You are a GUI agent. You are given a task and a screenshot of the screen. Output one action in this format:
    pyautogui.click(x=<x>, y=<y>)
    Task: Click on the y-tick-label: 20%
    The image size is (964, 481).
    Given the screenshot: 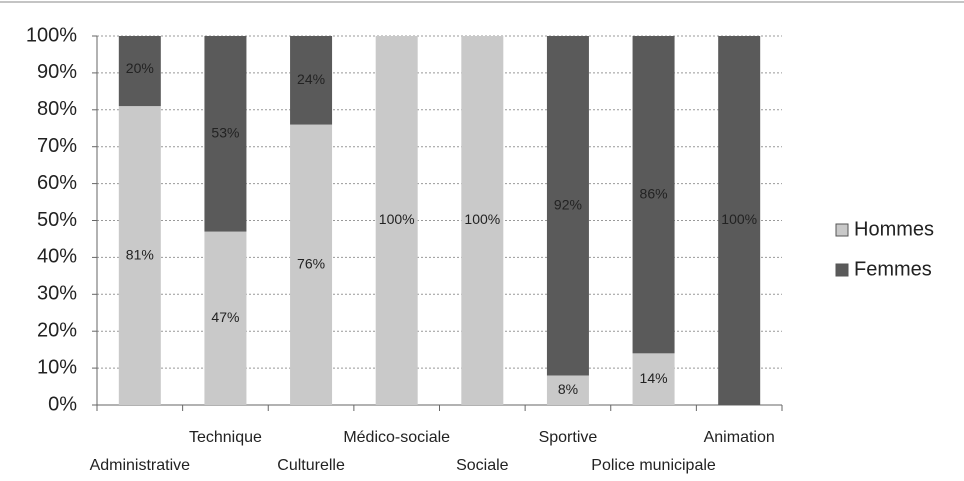 What is the action you would take?
    pyautogui.click(x=57, y=330)
    